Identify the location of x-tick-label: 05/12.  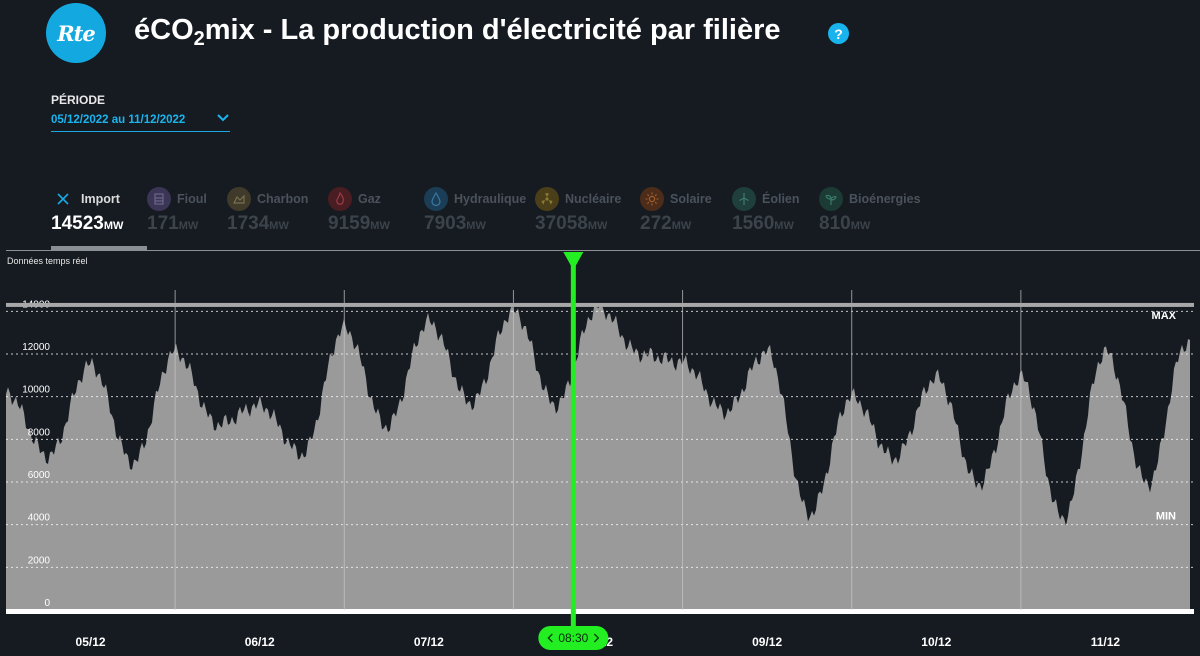
(91, 642).